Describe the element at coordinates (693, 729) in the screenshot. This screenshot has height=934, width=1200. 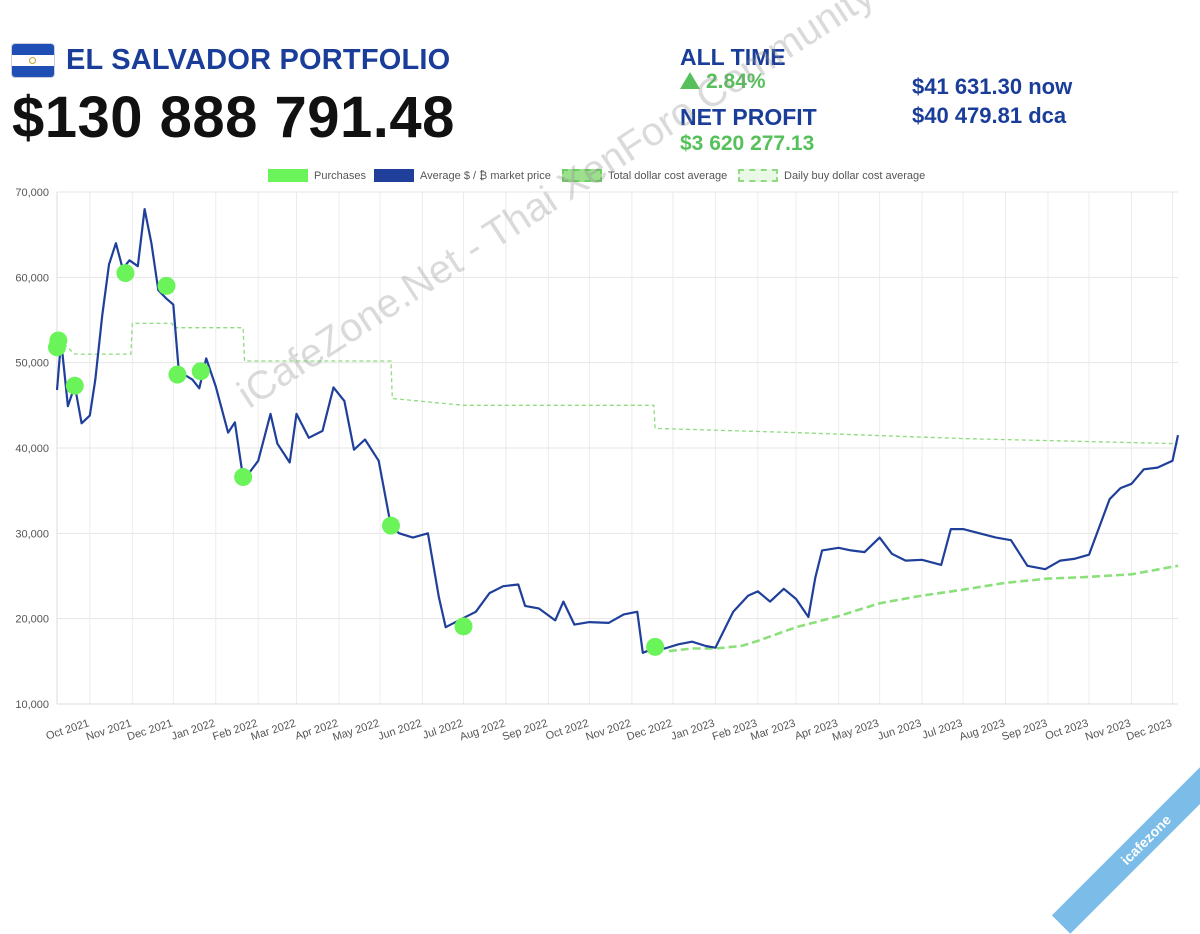
I see `x-tick-label: Jan 2023` at that location.